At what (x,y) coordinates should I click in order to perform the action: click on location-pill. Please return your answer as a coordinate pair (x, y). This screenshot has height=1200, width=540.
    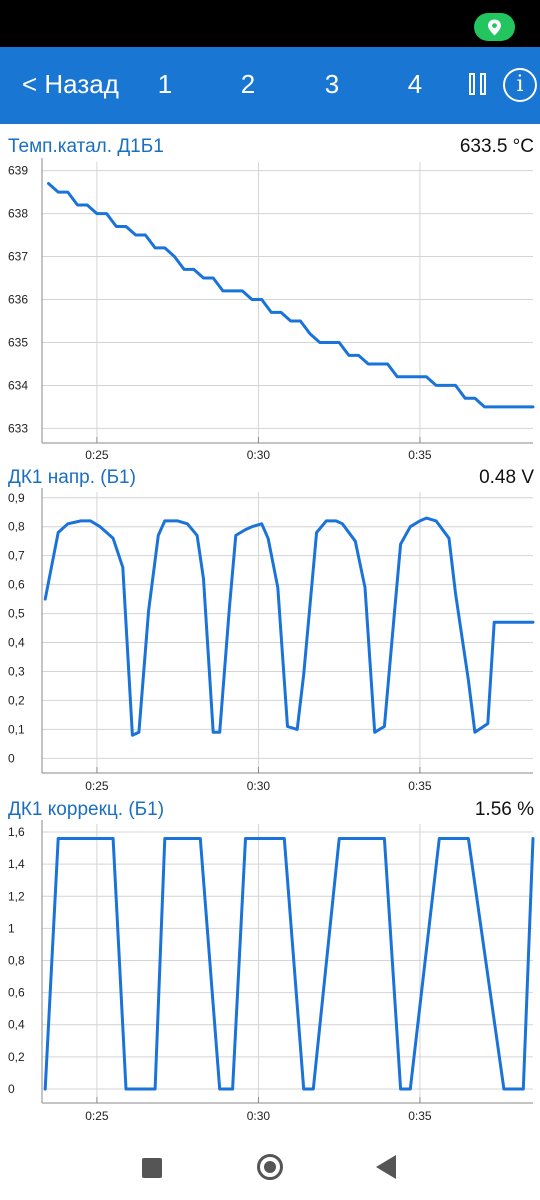
    Looking at the image, I should click on (494, 27).